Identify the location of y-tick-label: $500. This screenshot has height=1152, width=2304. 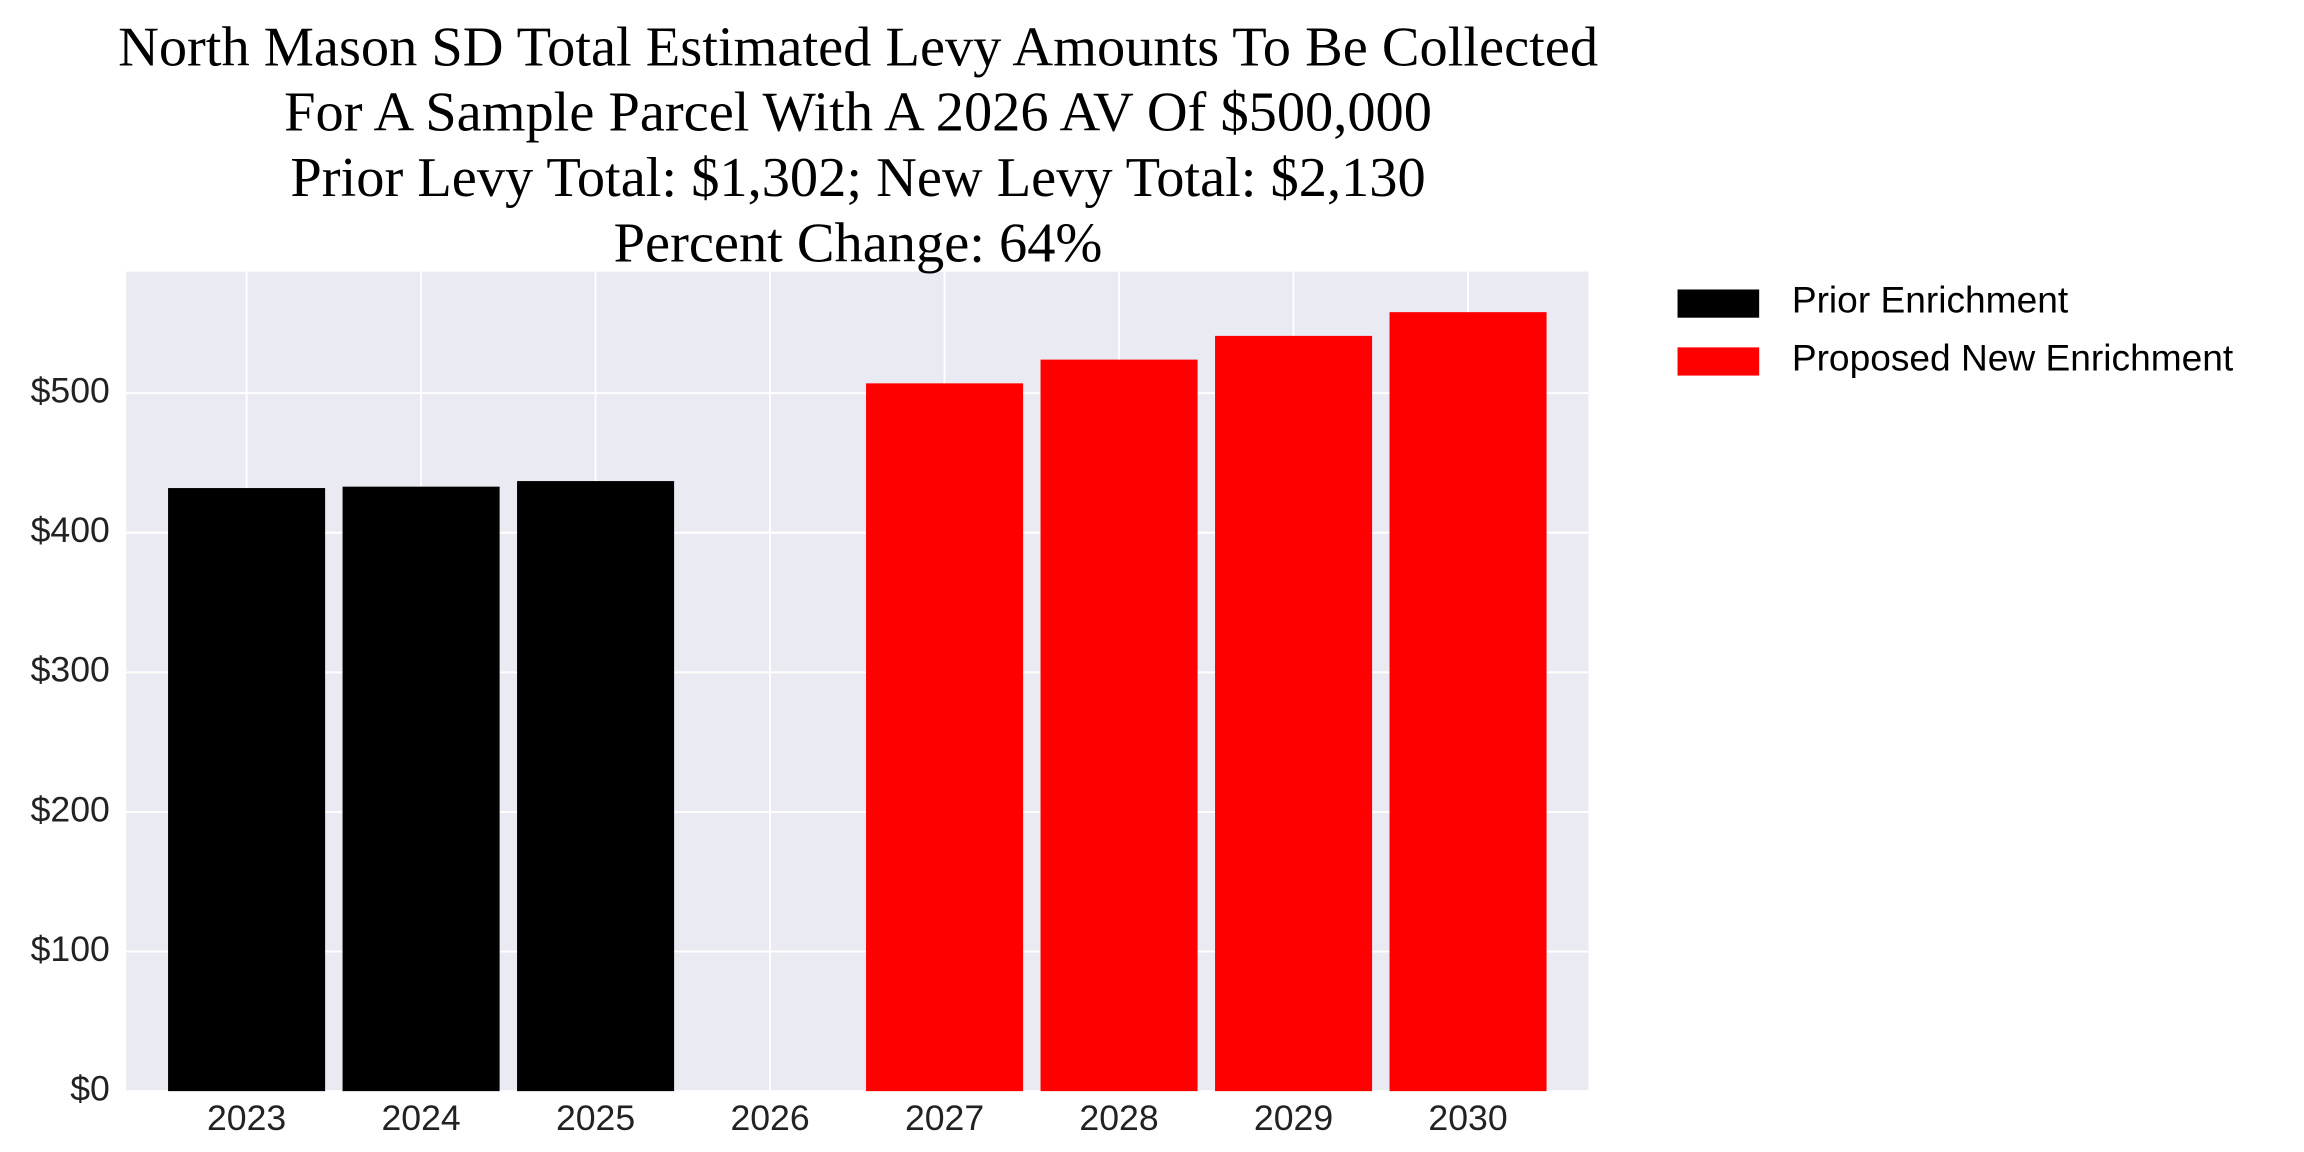
(70, 391).